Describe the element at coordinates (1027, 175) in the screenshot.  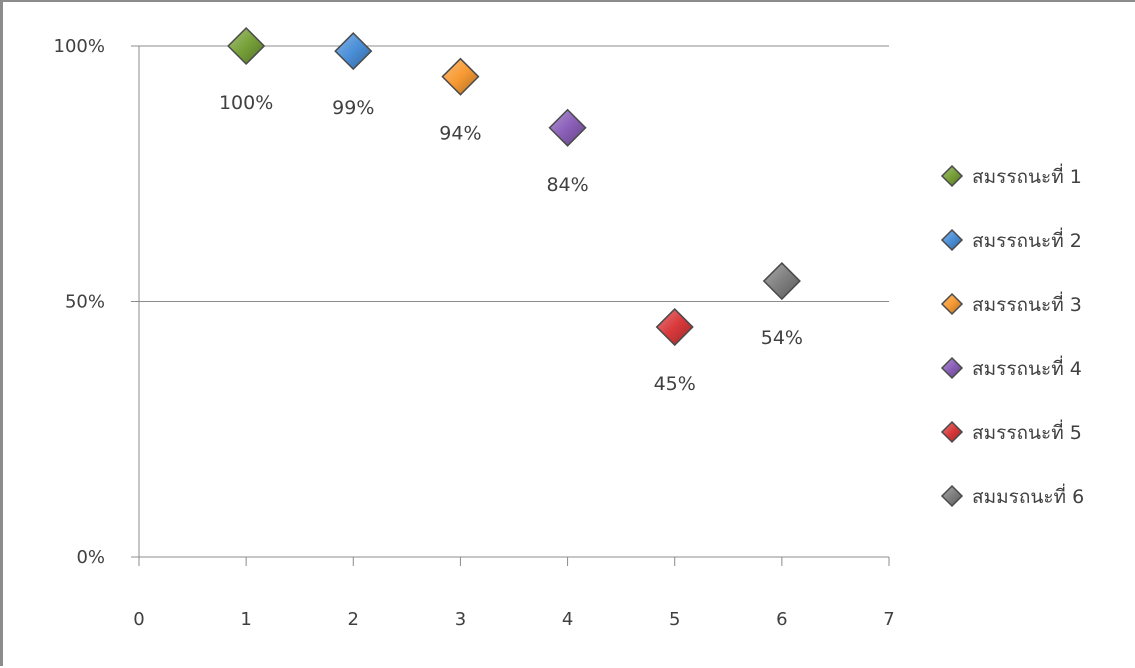
I see `legend-label-1: สมรรถนะที่ 1` at that location.